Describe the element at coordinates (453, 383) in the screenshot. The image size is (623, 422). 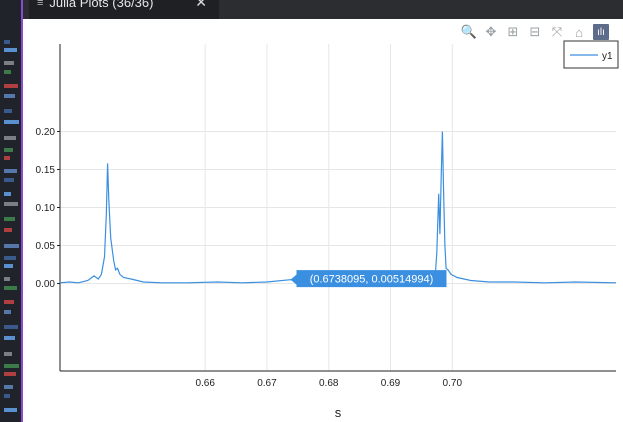
I see `x-tick-label: 0.70` at that location.